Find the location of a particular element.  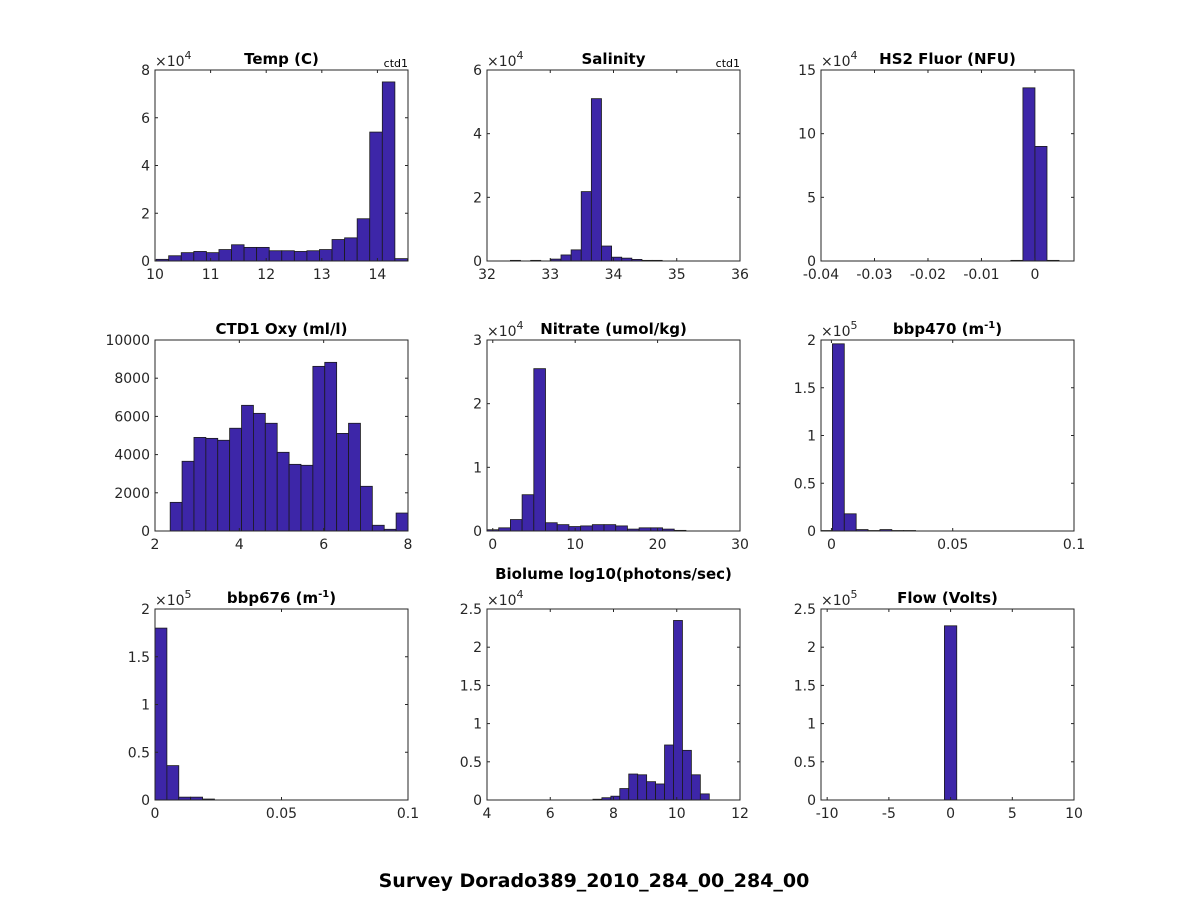

y-tick-label: 4 is located at coordinates (145, 167).